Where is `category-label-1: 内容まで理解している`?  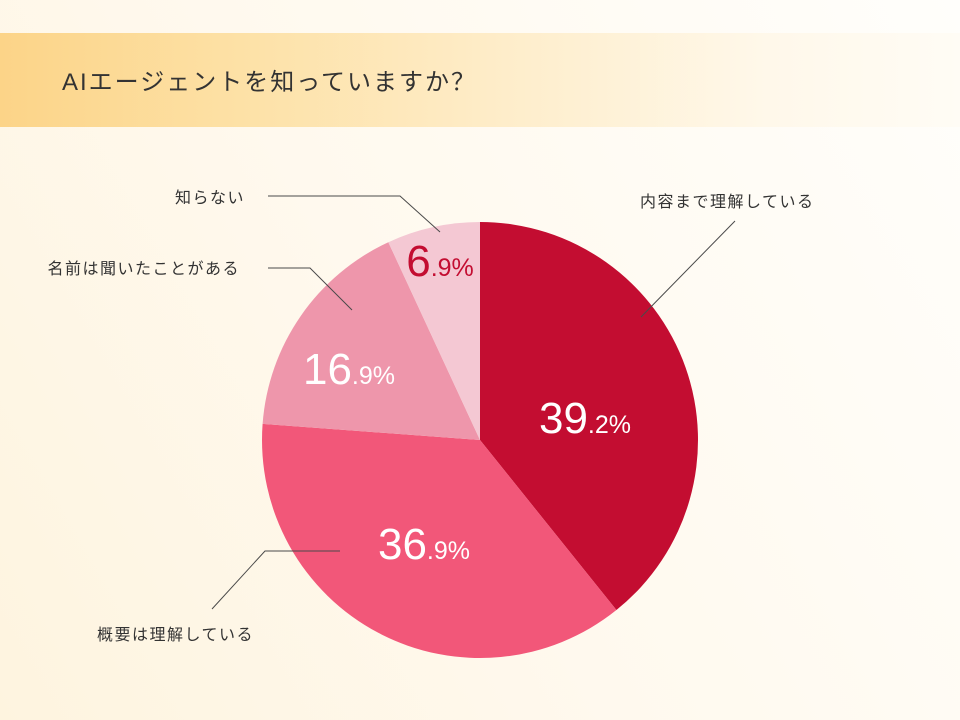 category-label-1: 内容まで理解している is located at coordinates (727, 202).